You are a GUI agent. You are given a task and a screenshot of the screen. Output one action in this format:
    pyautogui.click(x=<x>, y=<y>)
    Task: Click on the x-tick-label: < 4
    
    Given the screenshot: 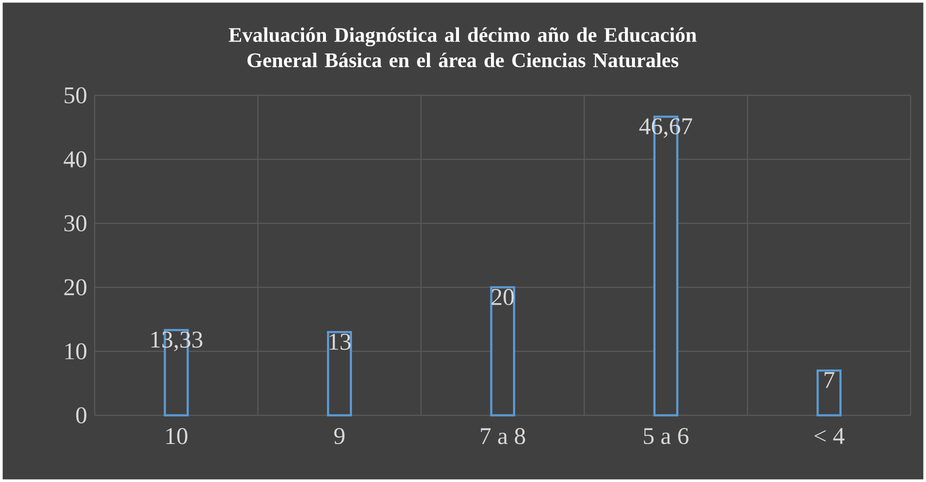 What is the action you would take?
    pyautogui.click(x=829, y=436)
    